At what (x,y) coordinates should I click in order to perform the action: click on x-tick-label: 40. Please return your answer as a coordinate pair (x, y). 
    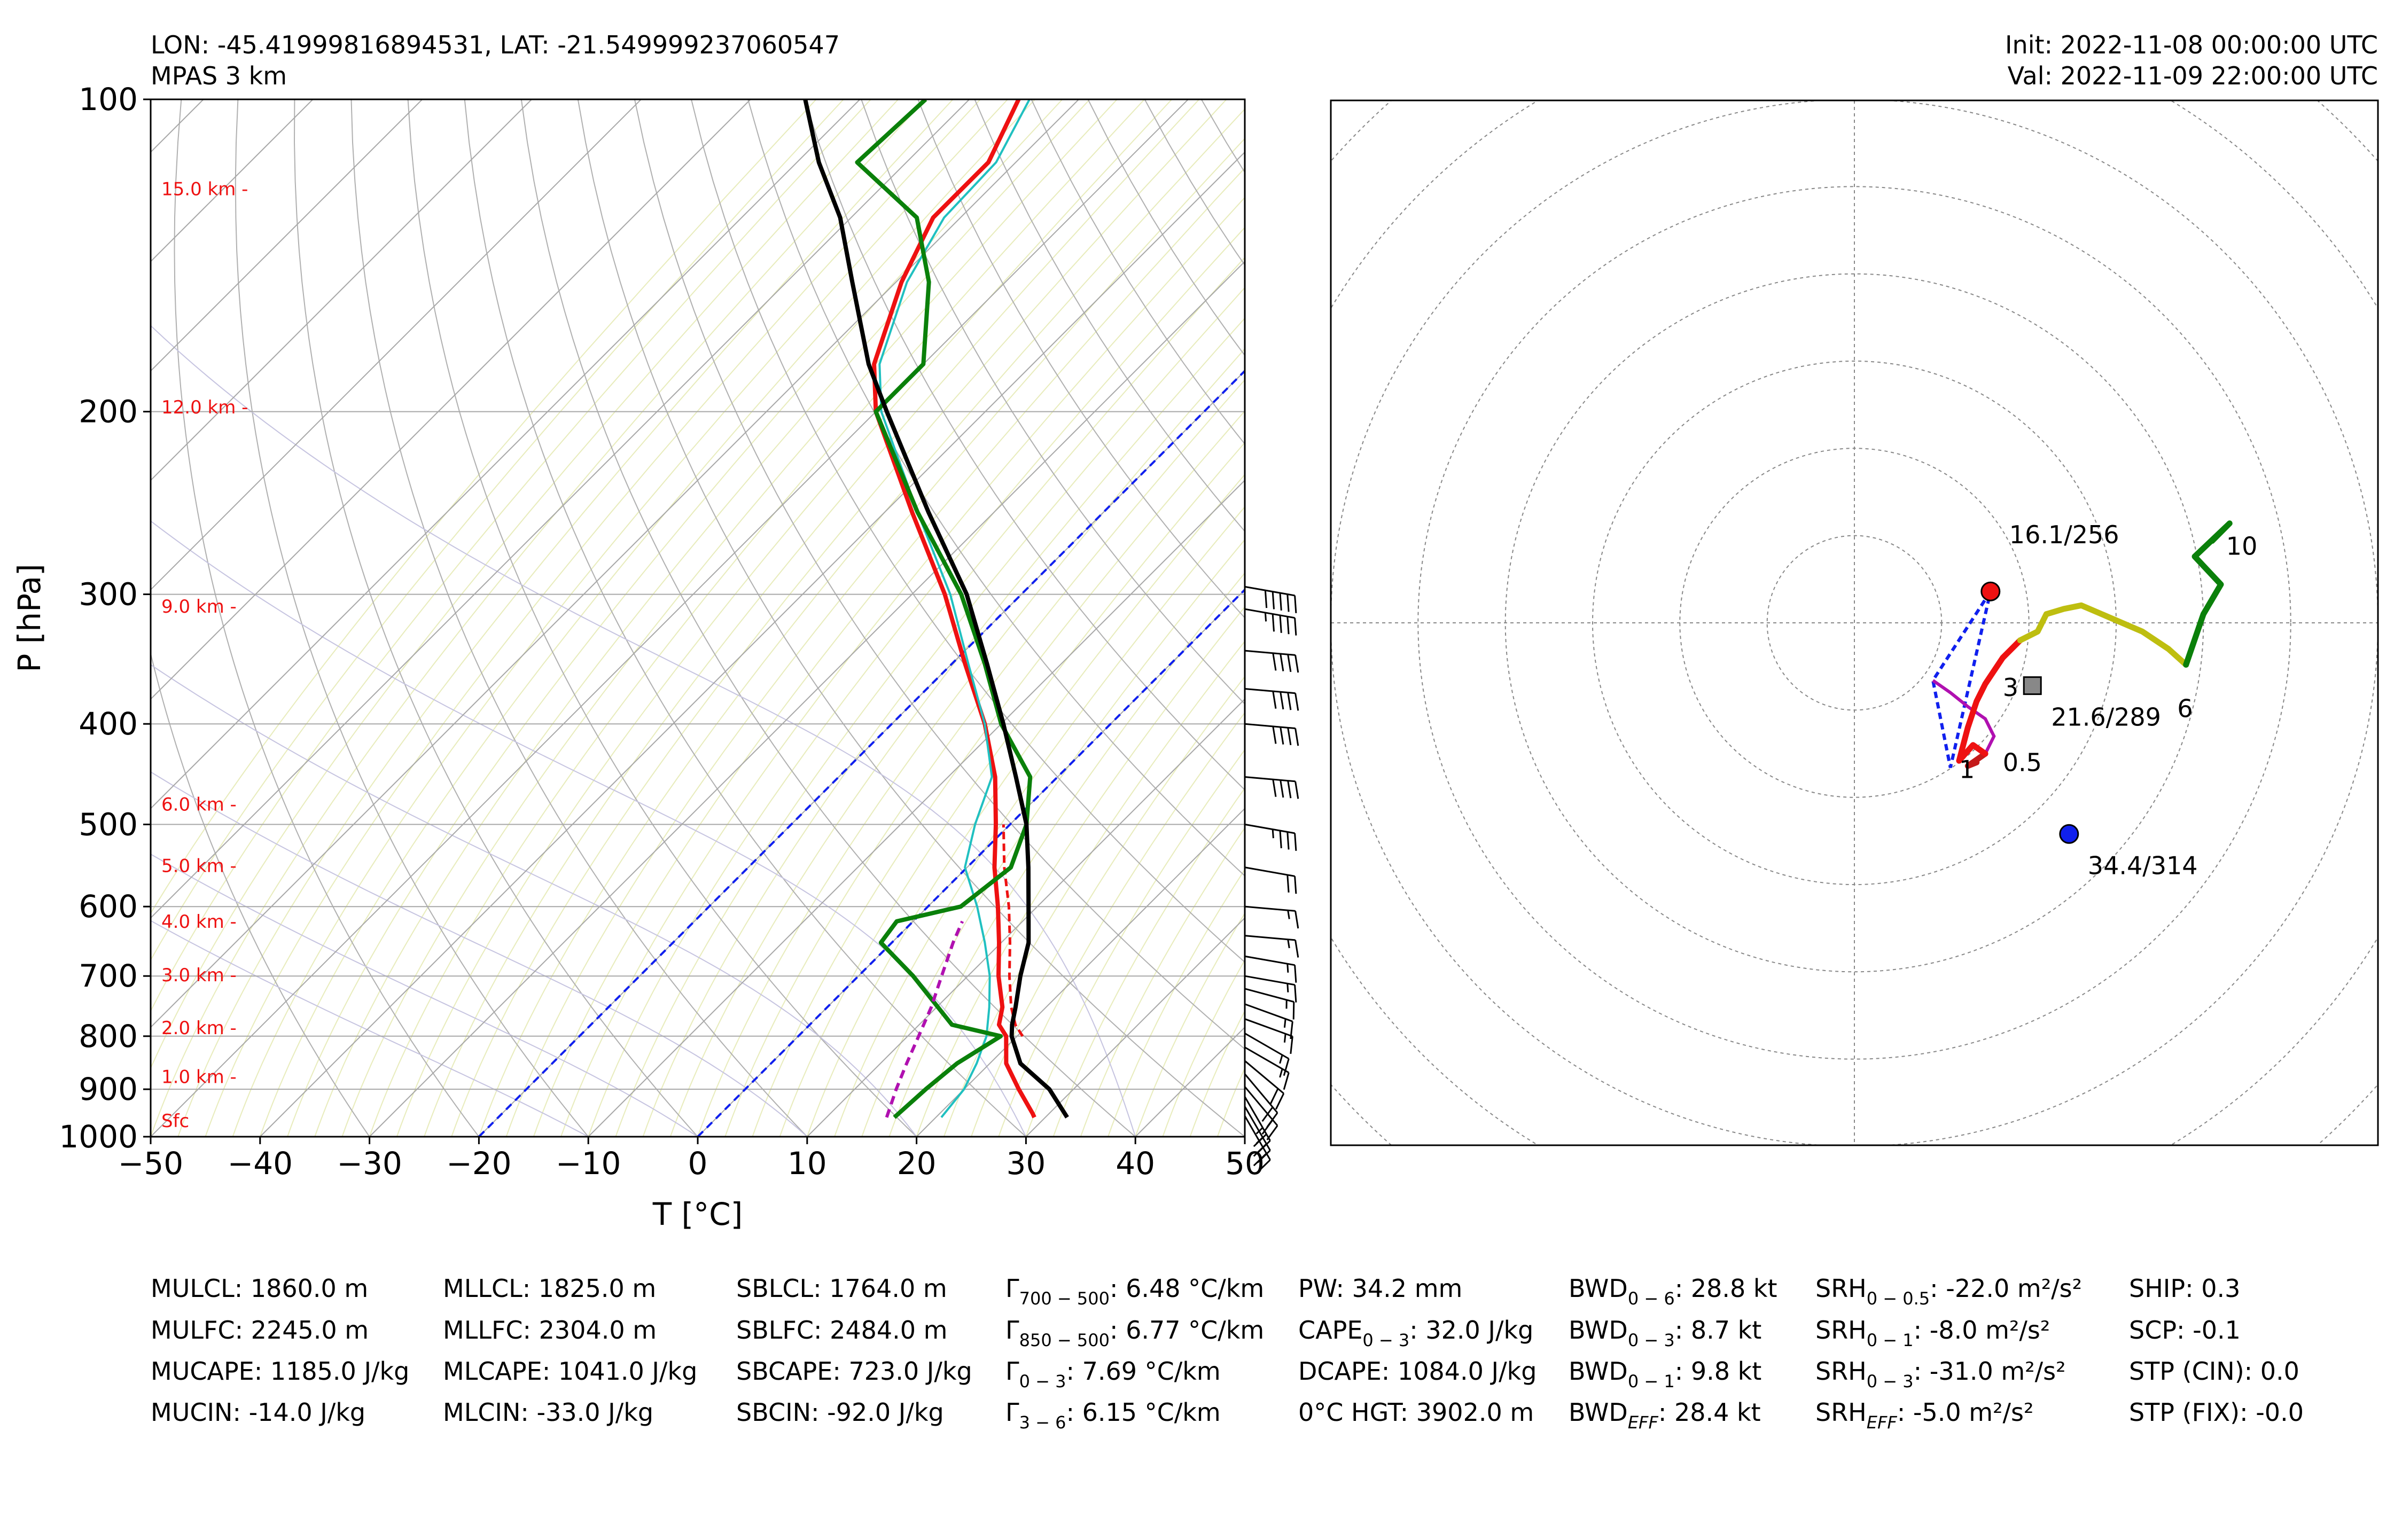
    Looking at the image, I should click on (1135, 1163).